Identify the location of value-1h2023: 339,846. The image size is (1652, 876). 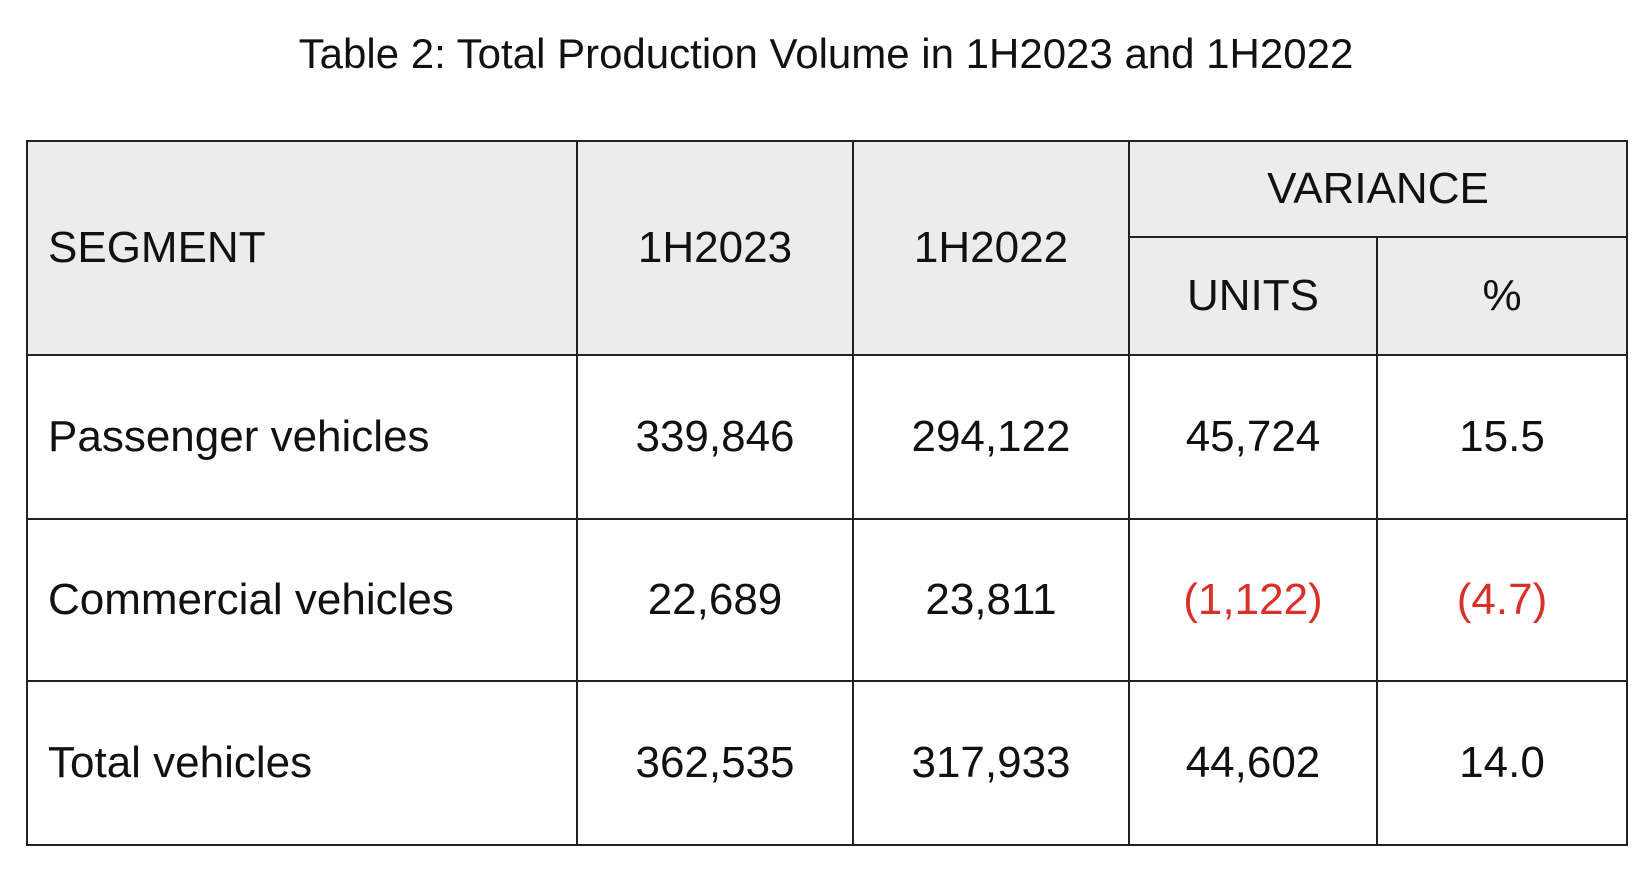
(715, 437).